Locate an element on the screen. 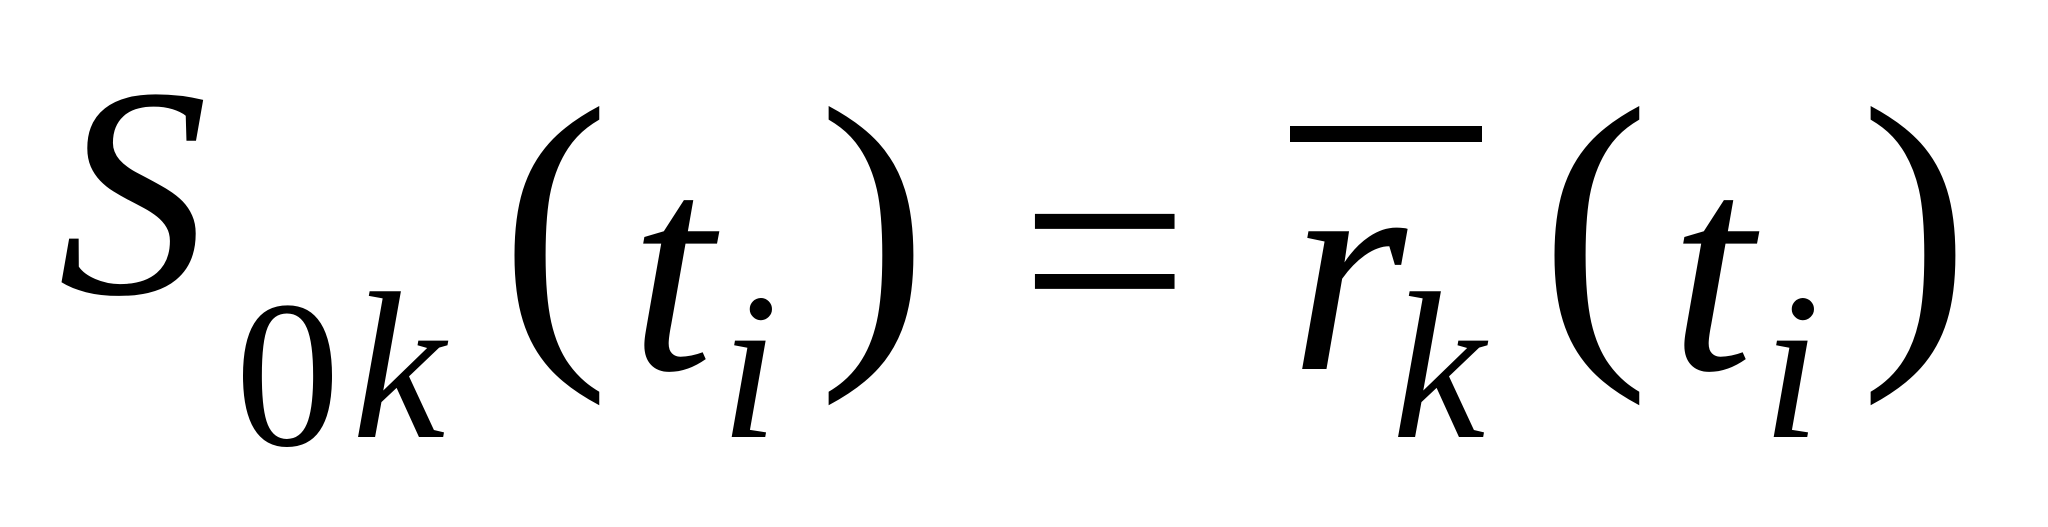 The image size is (2048, 527). symbol-r: r is located at coordinates (1348, 268).